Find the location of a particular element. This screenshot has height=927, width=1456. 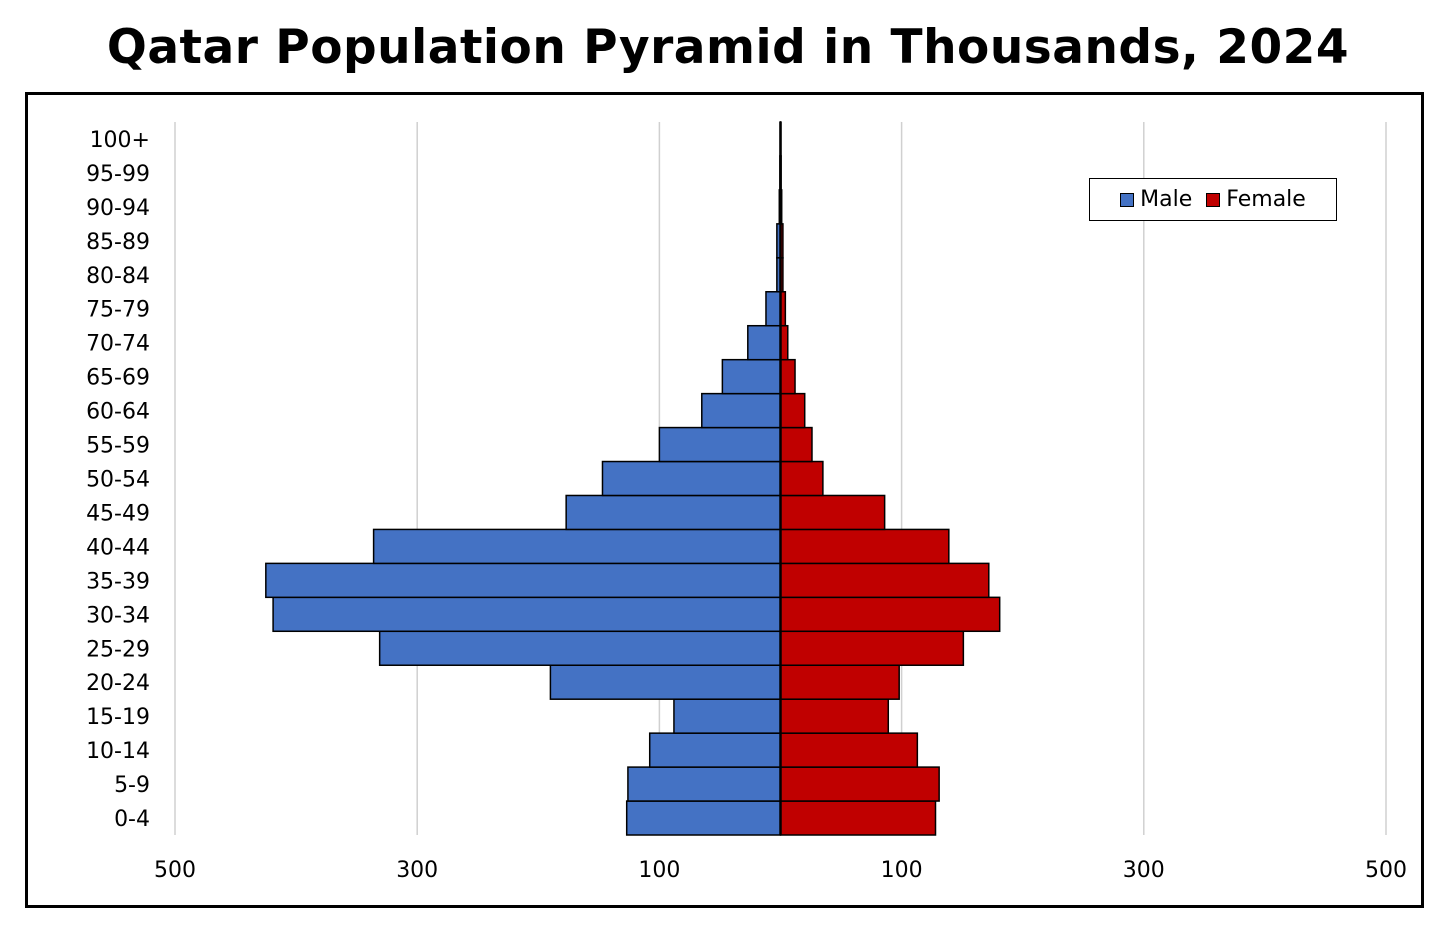

y-tick-label-80-84: 80-84 is located at coordinates (118, 276).